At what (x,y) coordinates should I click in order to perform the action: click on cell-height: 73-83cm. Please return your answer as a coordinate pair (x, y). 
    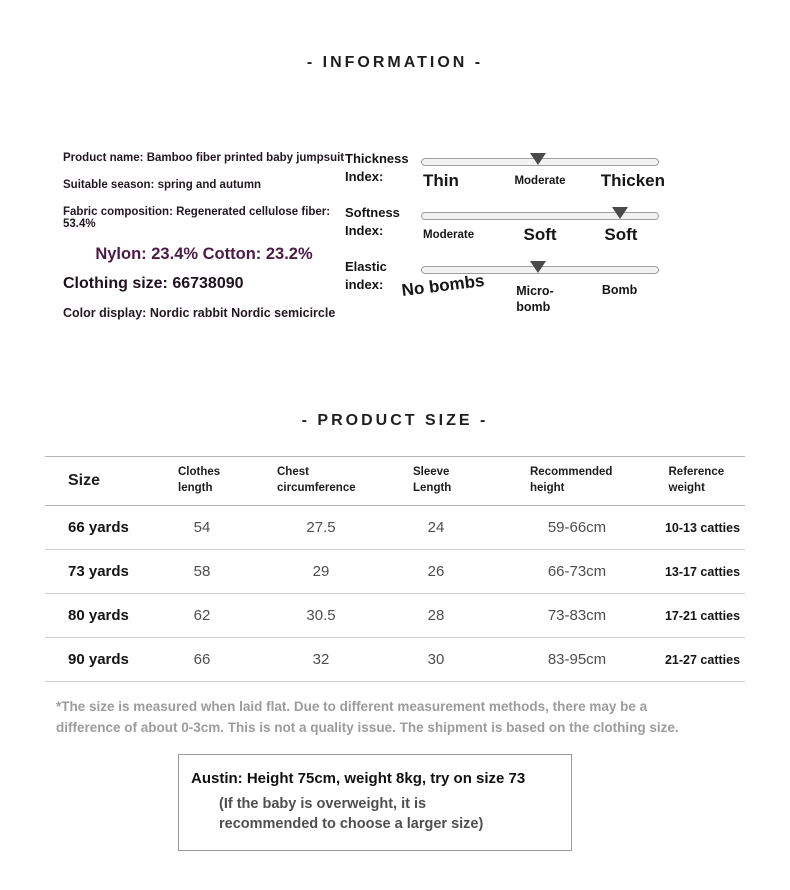
    Looking at the image, I should click on (577, 615).